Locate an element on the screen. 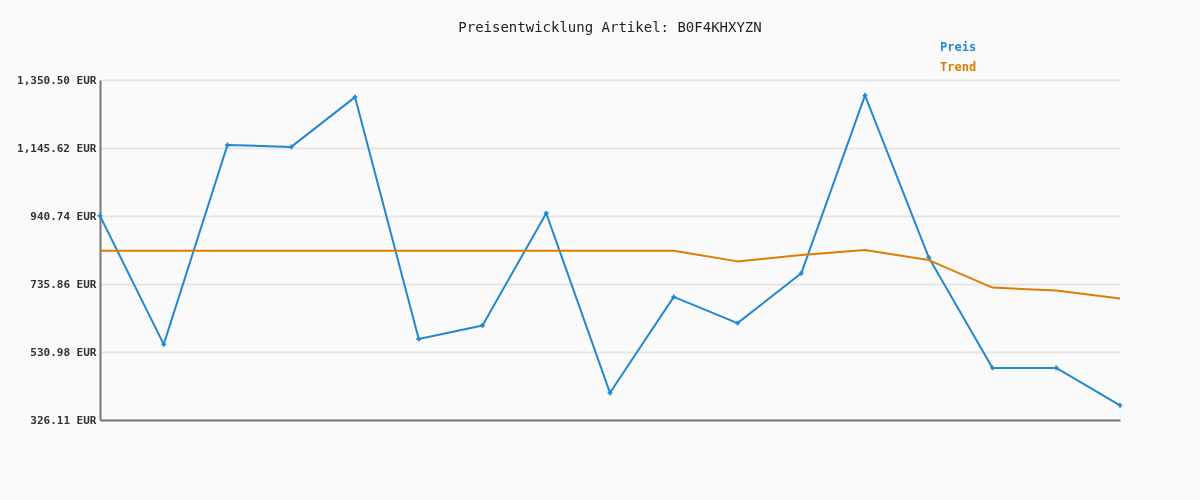  y-tick-label: 1,145.62 EUR is located at coordinates (57, 148).